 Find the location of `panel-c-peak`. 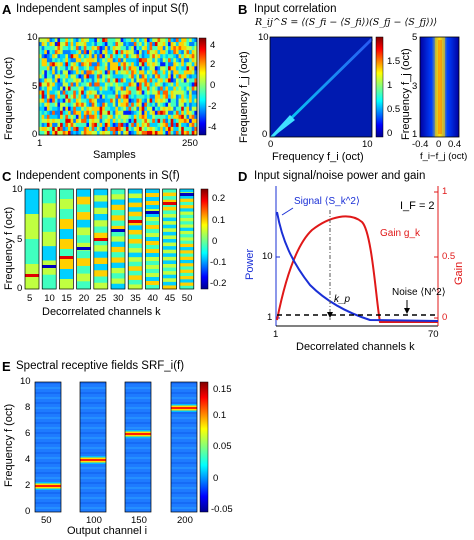

panel-c-peak is located at coordinates (49, 266).